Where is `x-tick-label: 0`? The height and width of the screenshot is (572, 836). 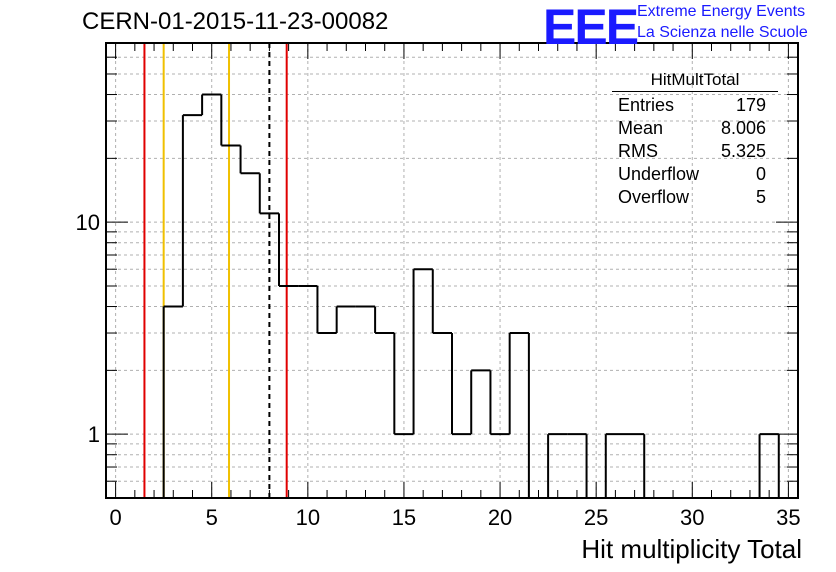 x-tick-label: 0 is located at coordinates (115, 517).